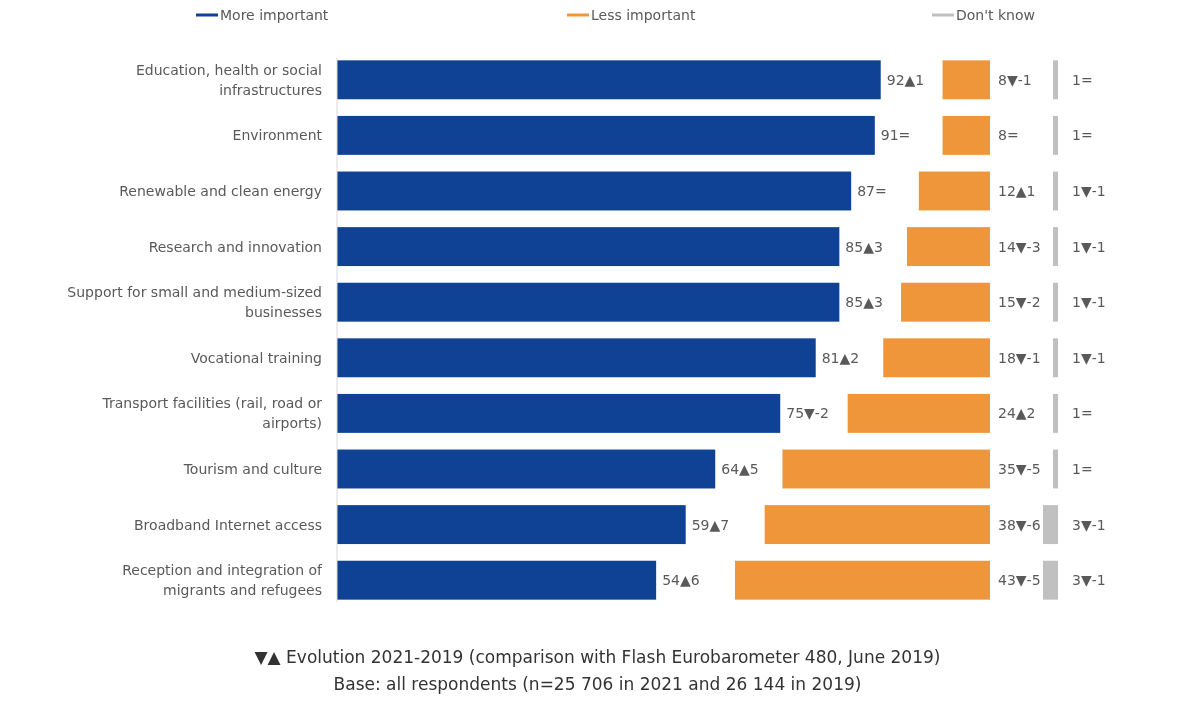 The width and height of the screenshot is (1195, 707). Describe the element at coordinates (220, 190) in the screenshot. I see `y-tick-label: Renewable and clean energy` at that location.